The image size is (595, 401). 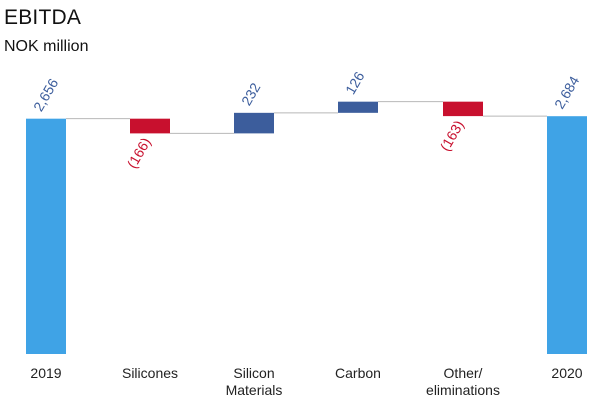 What do you see at coordinates (358, 107) in the screenshot?
I see `bar-carbon` at bounding box center [358, 107].